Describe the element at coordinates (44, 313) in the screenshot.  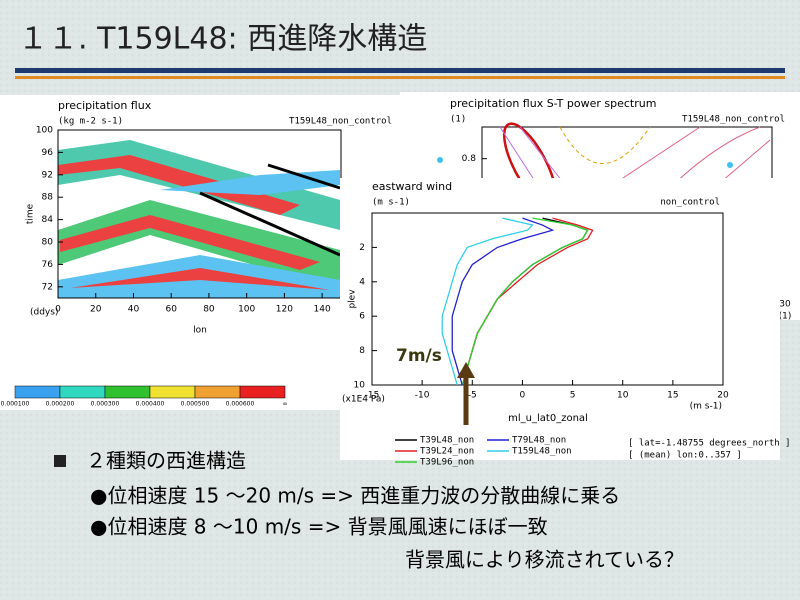
I see `y-unit: (ddys)` at that location.